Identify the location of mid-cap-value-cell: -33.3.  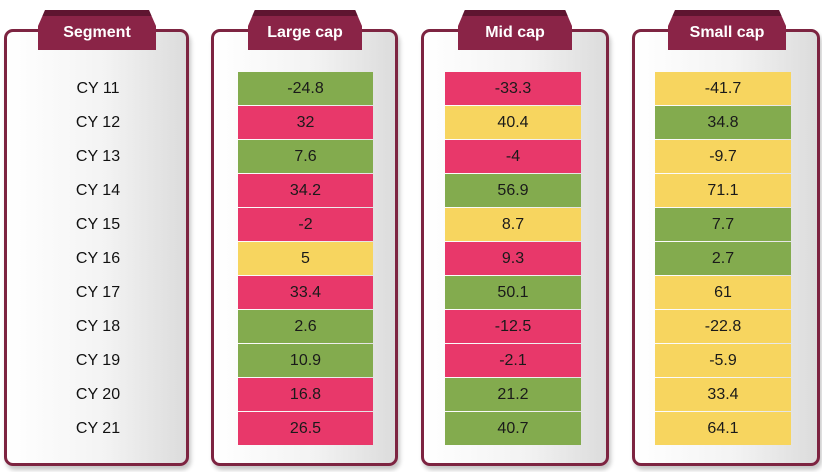
(513, 88).